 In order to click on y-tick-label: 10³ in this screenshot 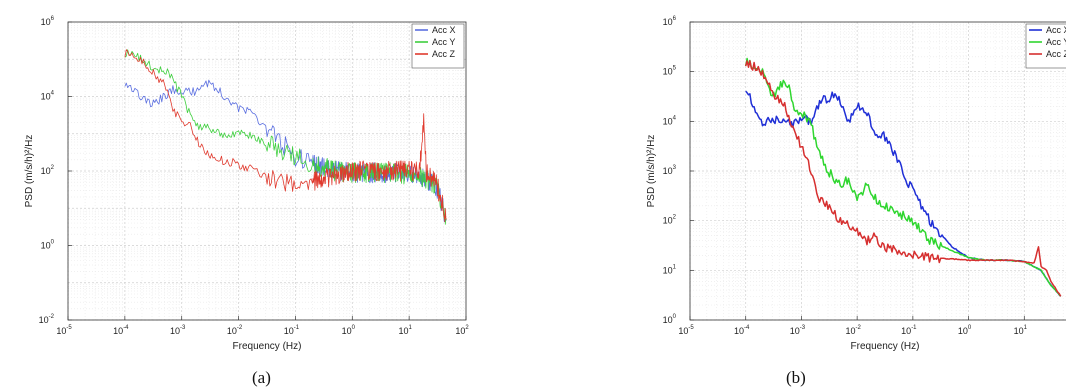, I will do `click(670, 170)`.